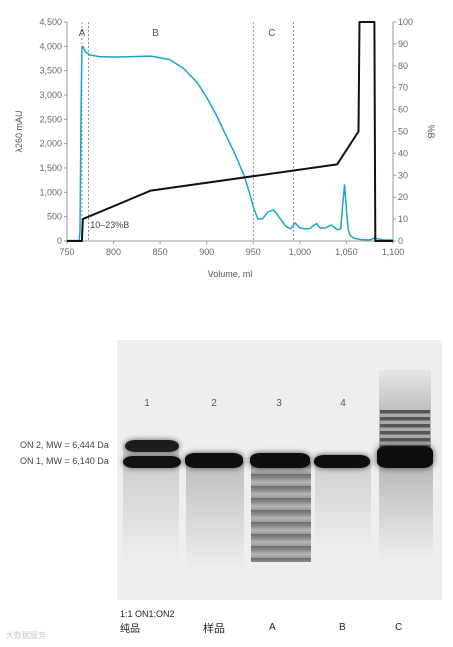 This screenshot has width=453, height=647. I want to click on region-label-A: A, so click(82, 33).